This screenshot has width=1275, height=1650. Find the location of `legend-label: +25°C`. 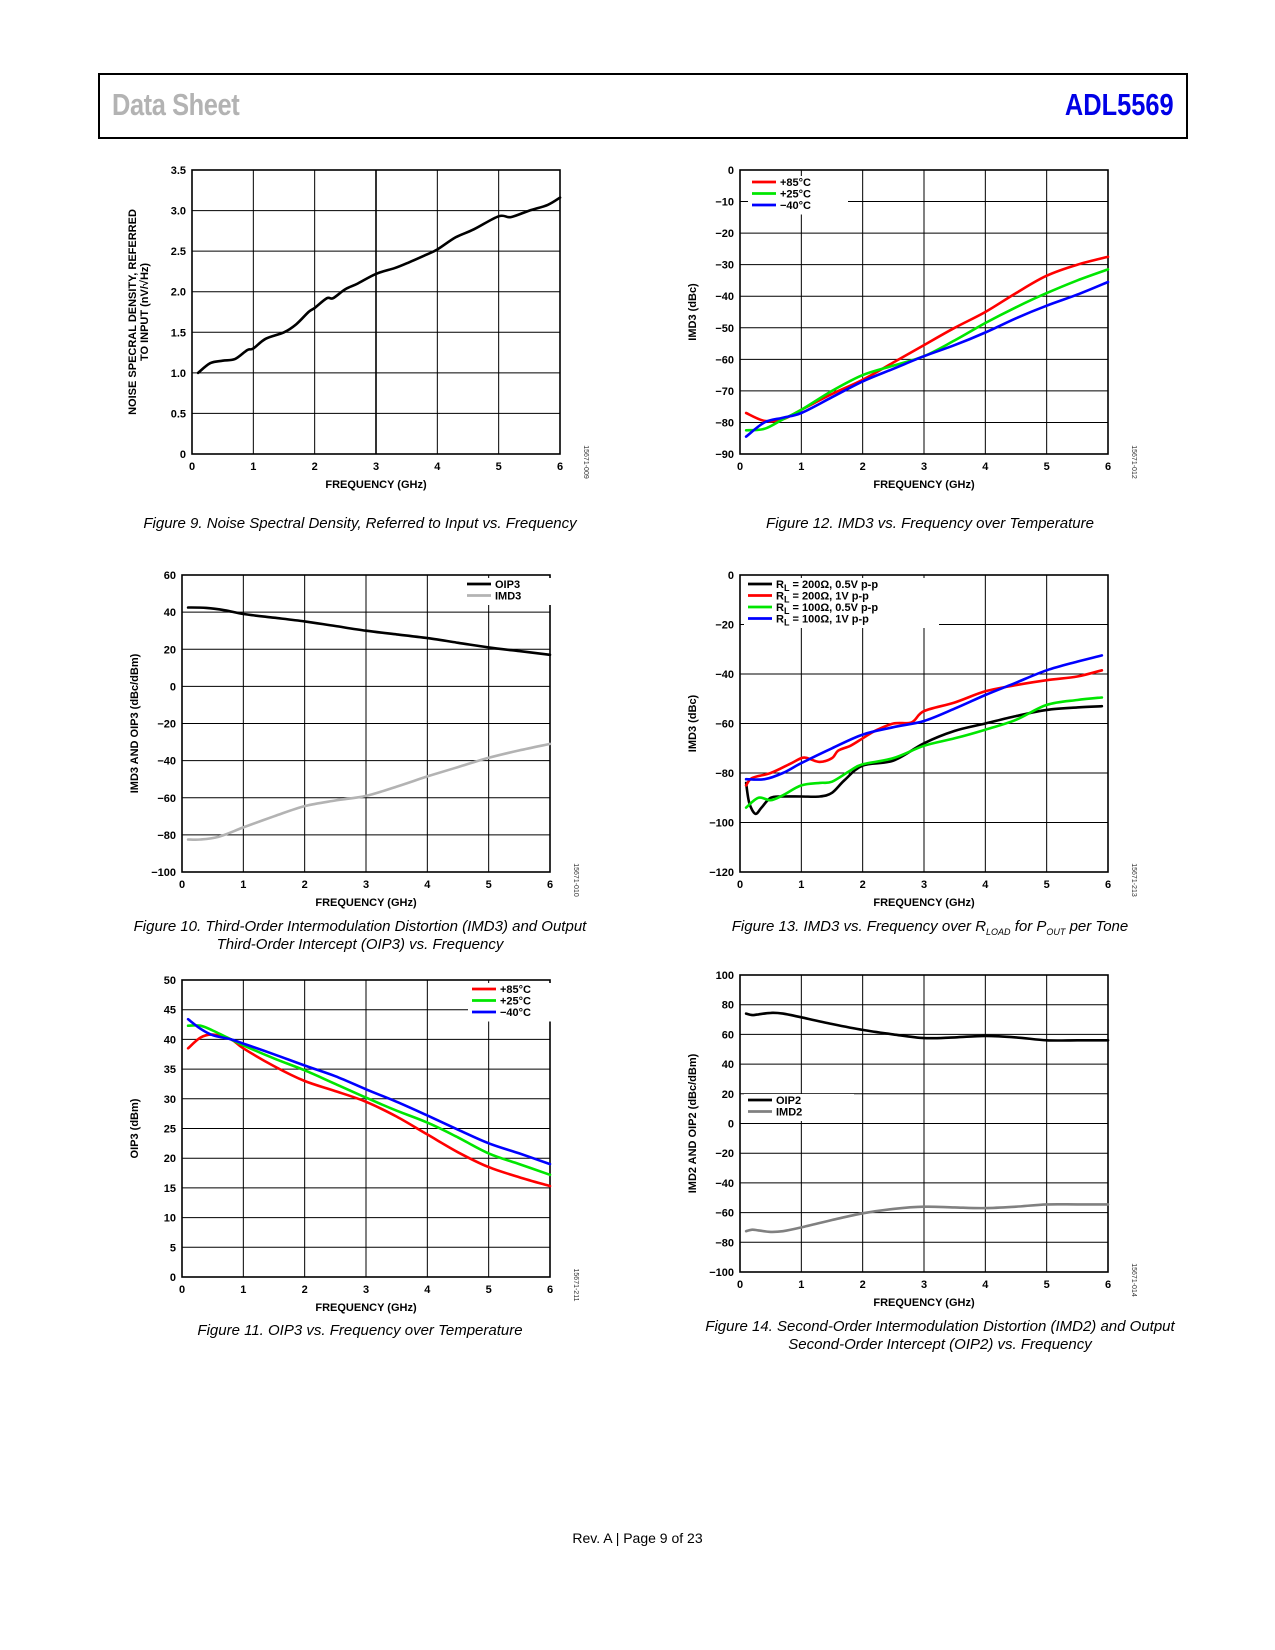

legend-label: +25°C is located at coordinates (795, 195).